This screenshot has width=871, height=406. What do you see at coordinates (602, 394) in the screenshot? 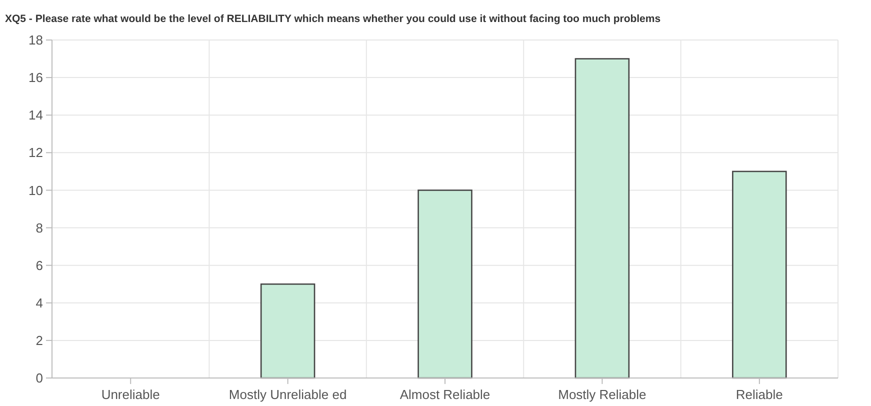
I see `x-tick-label: Mostly Reliable` at bounding box center [602, 394].